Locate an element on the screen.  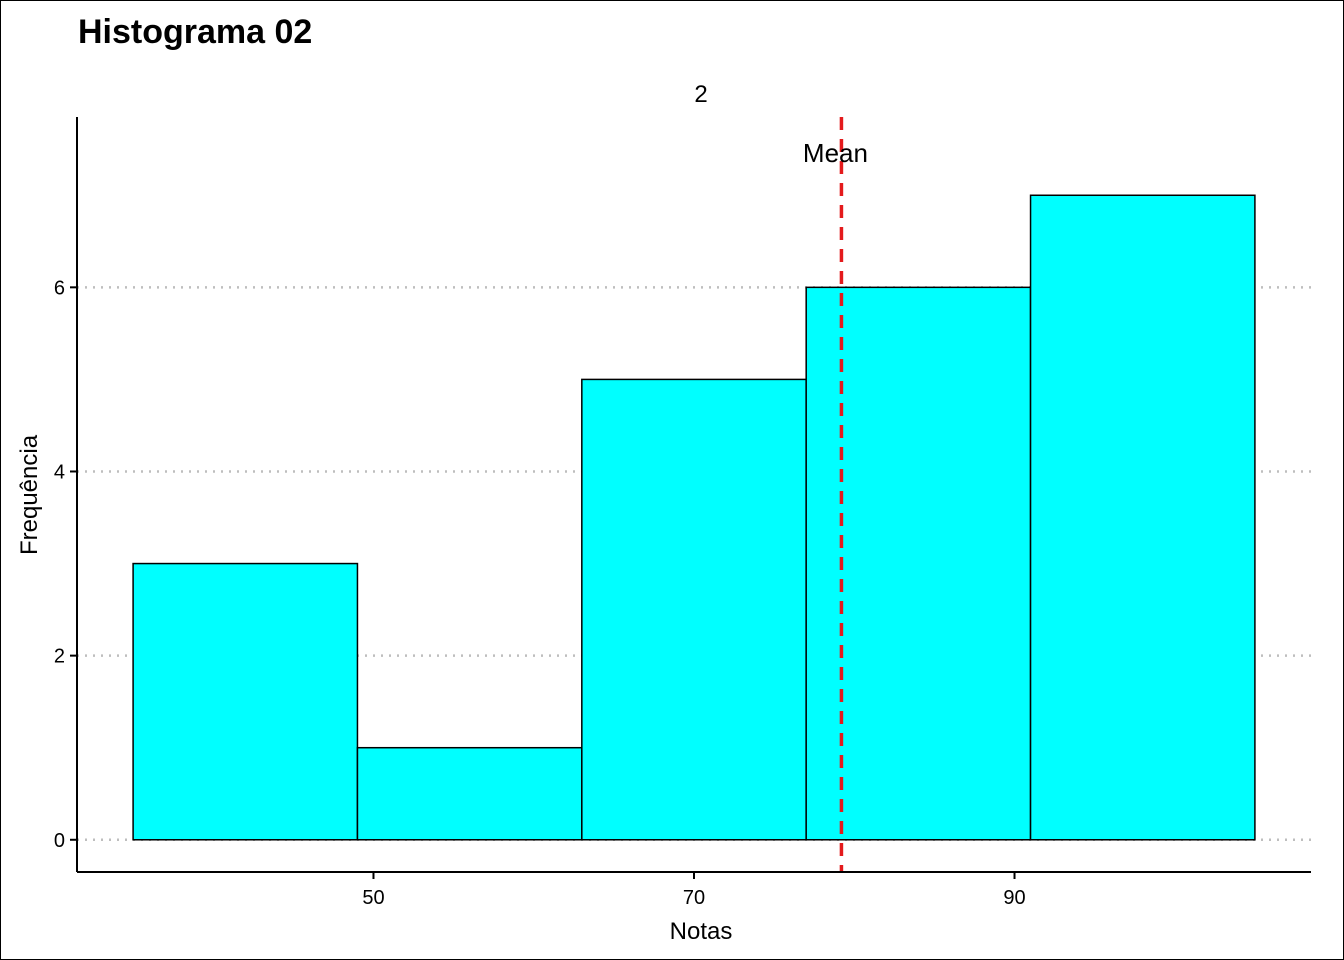
x-tick-label: 50 is located at coordinates (373, 898).